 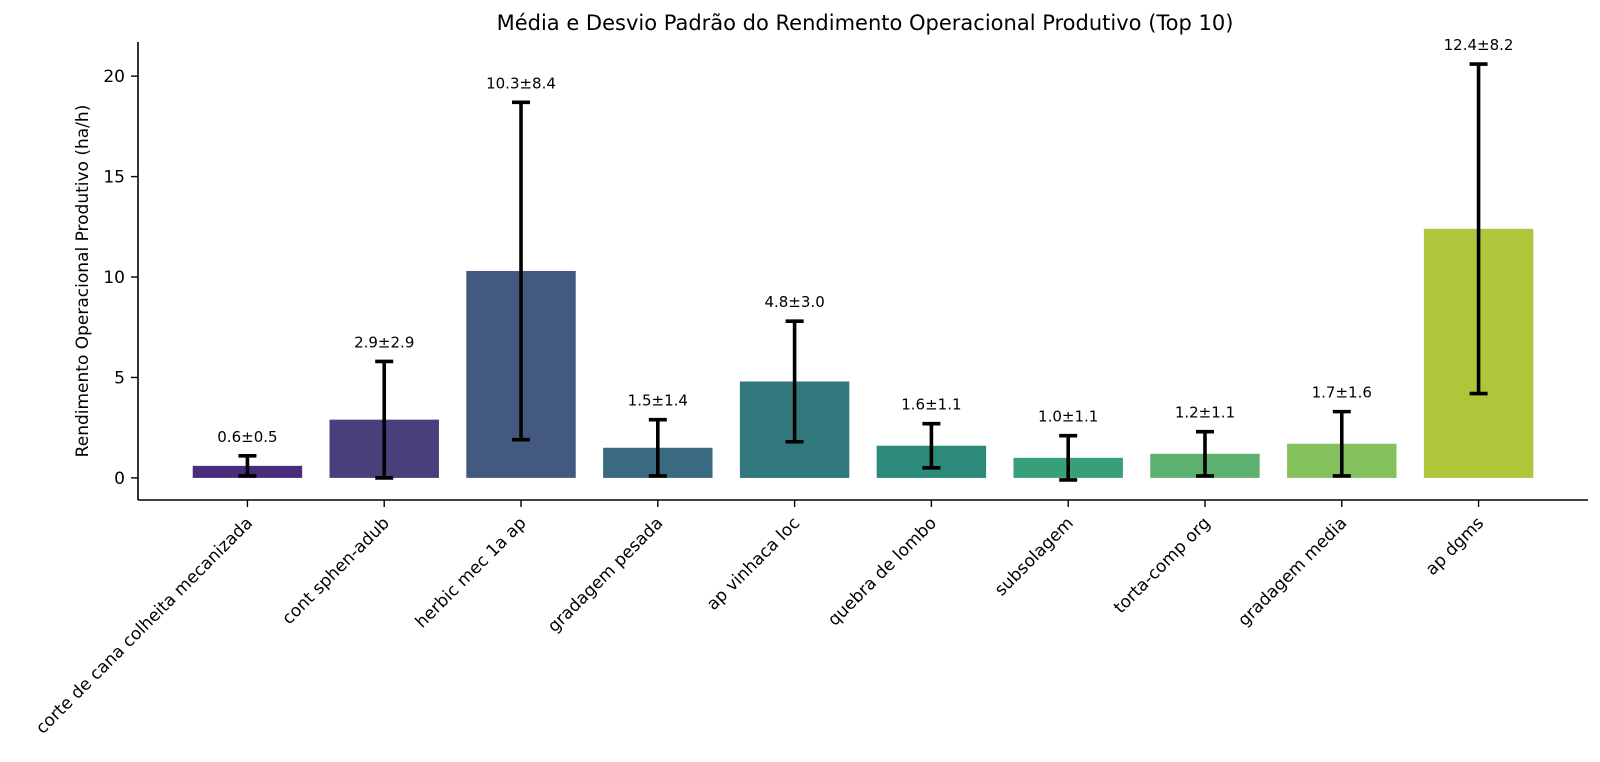 I want to click on data-label: 1.0±1.1, so click(x=1068, y=417).